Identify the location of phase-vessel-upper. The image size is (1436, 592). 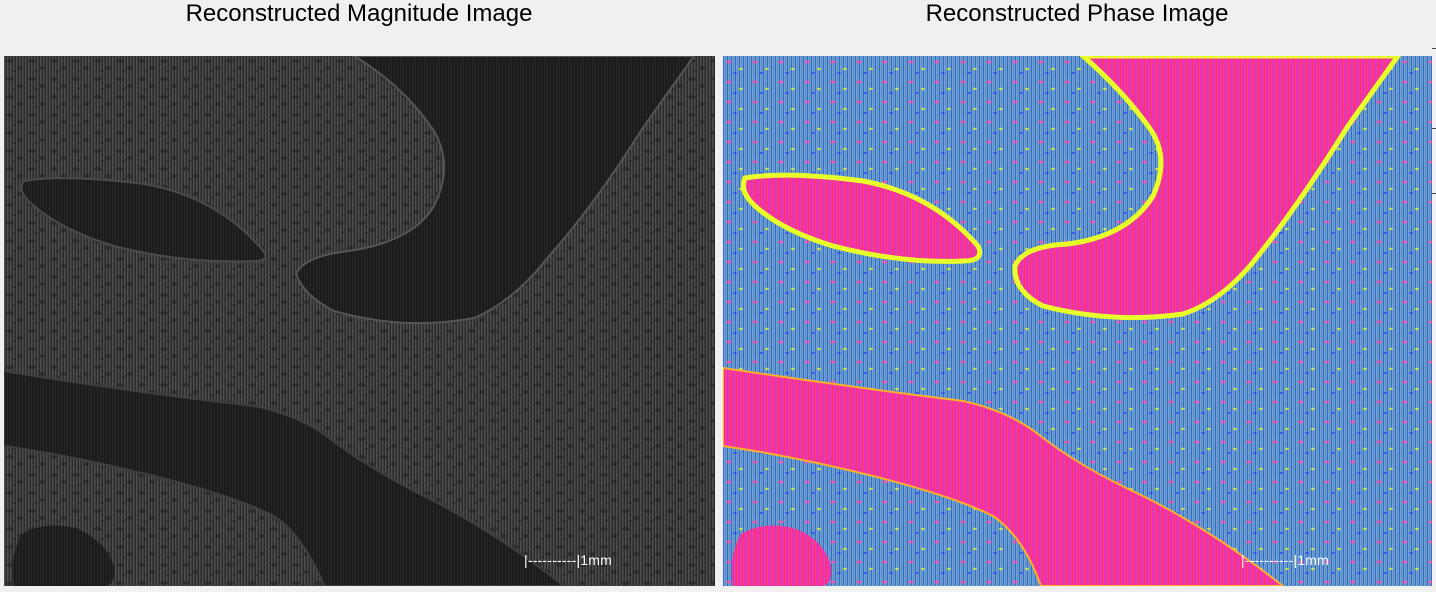
(1207, 188).